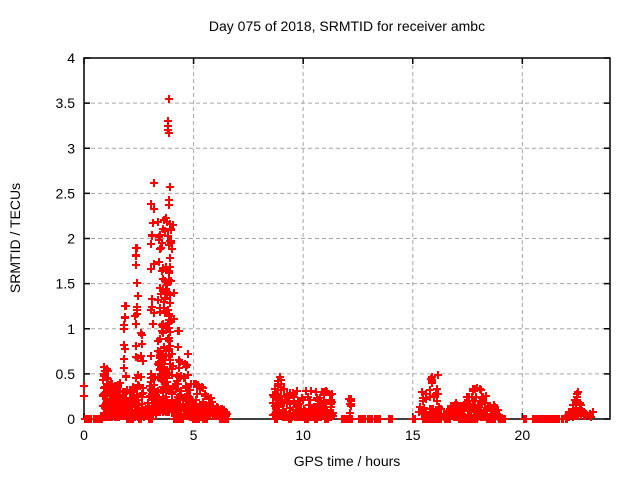 The height and width of the screenshot is (480, 640). What do you see at coordinates (71, 239) in the screenshot?
I see `y-tick-label: 2` at bounding box center [71, 239].